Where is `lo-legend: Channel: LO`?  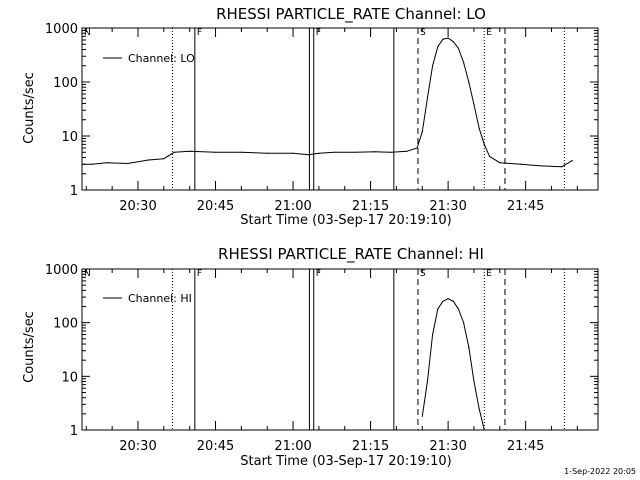
lo-legend: Channel: LO is located at coordinates (149, 58).